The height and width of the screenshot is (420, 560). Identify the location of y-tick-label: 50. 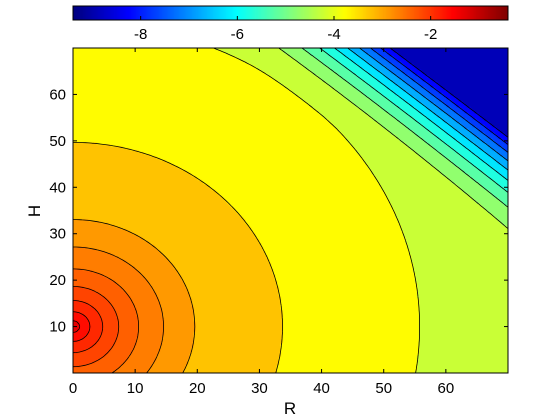
(57, 141).